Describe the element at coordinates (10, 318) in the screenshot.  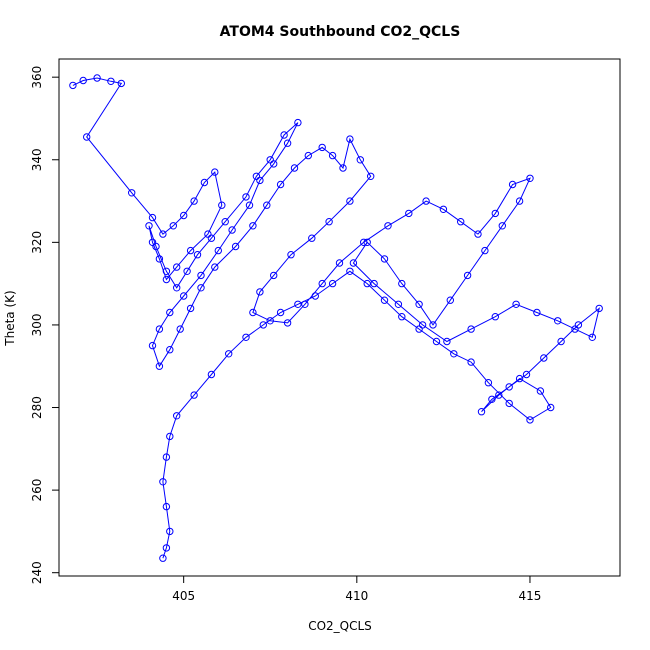
I see `y-axis-label: Theta (K)` at that location.